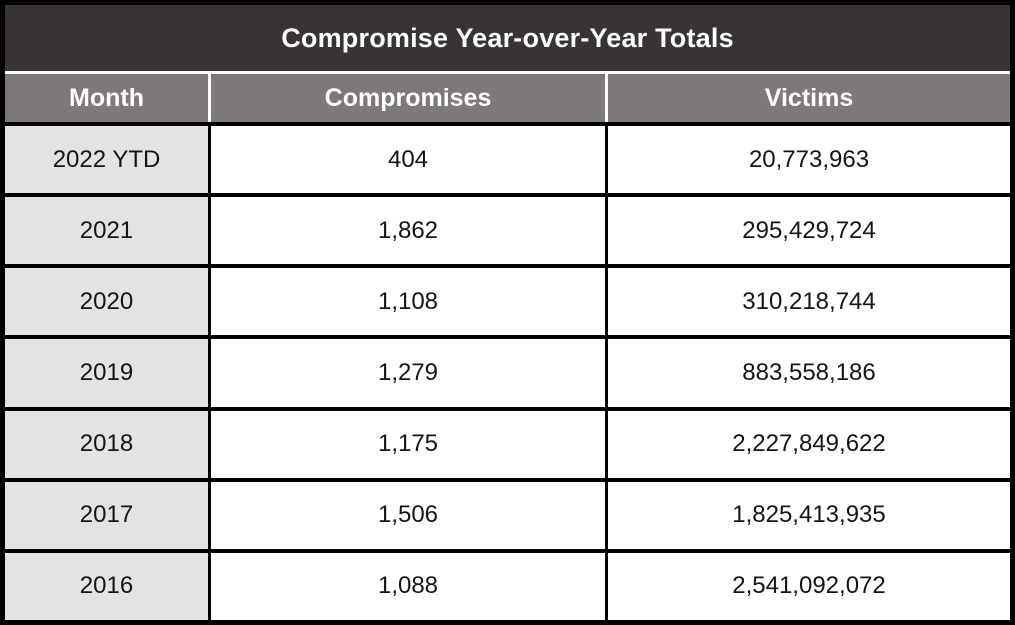 This screenshot has height=625, width=1015. I want to click on row-2020-month: 2020, so click(106, 302).